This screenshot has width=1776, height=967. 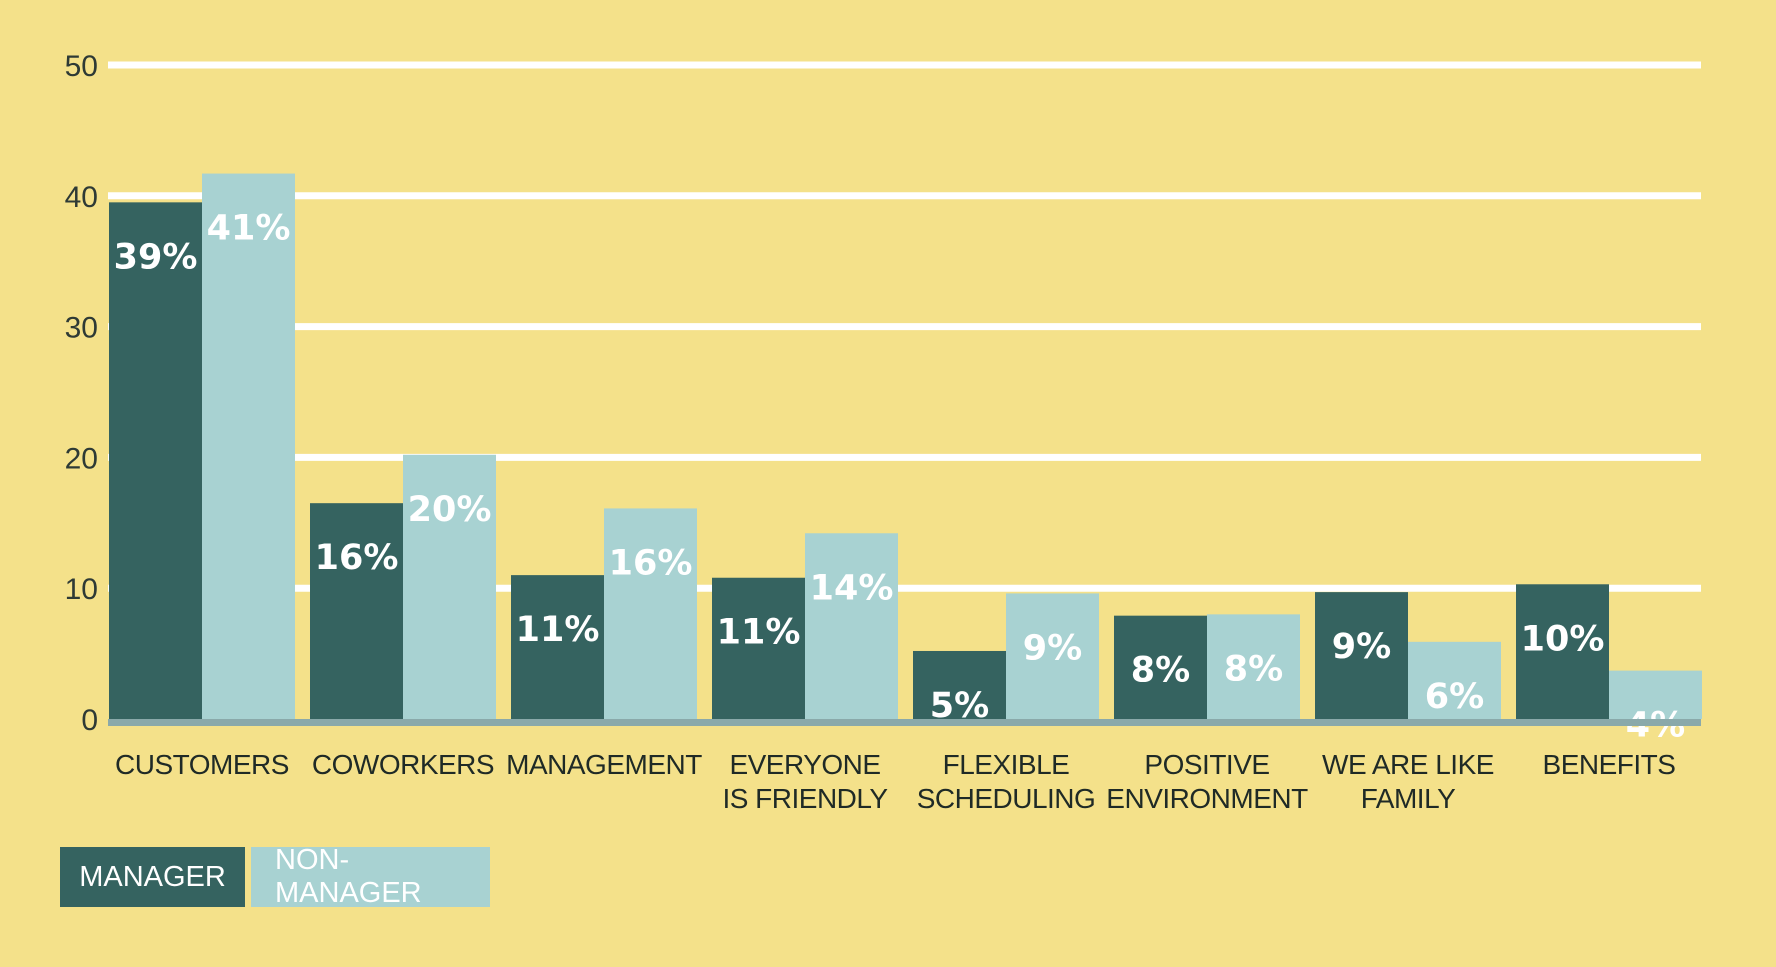 What do you see at coordinates (81, 66) in the screenshot?
I see `y-tick-label: 50` at bounding box center [81, 66].